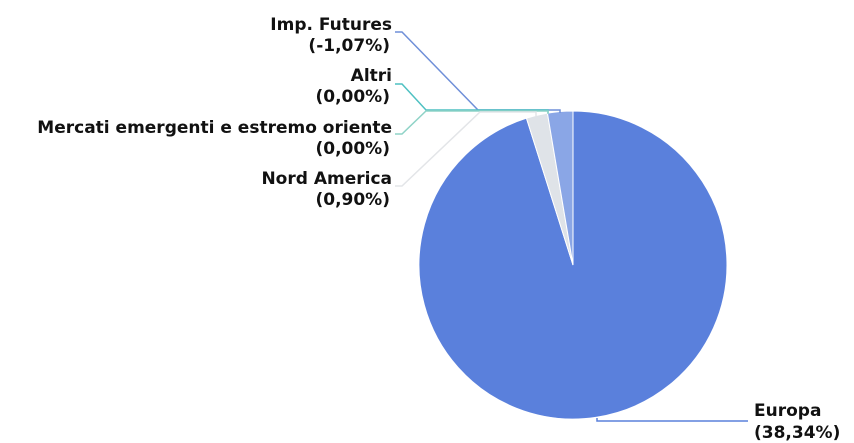  I want to click on label-nord-america: Nord America, so click(326, 179).